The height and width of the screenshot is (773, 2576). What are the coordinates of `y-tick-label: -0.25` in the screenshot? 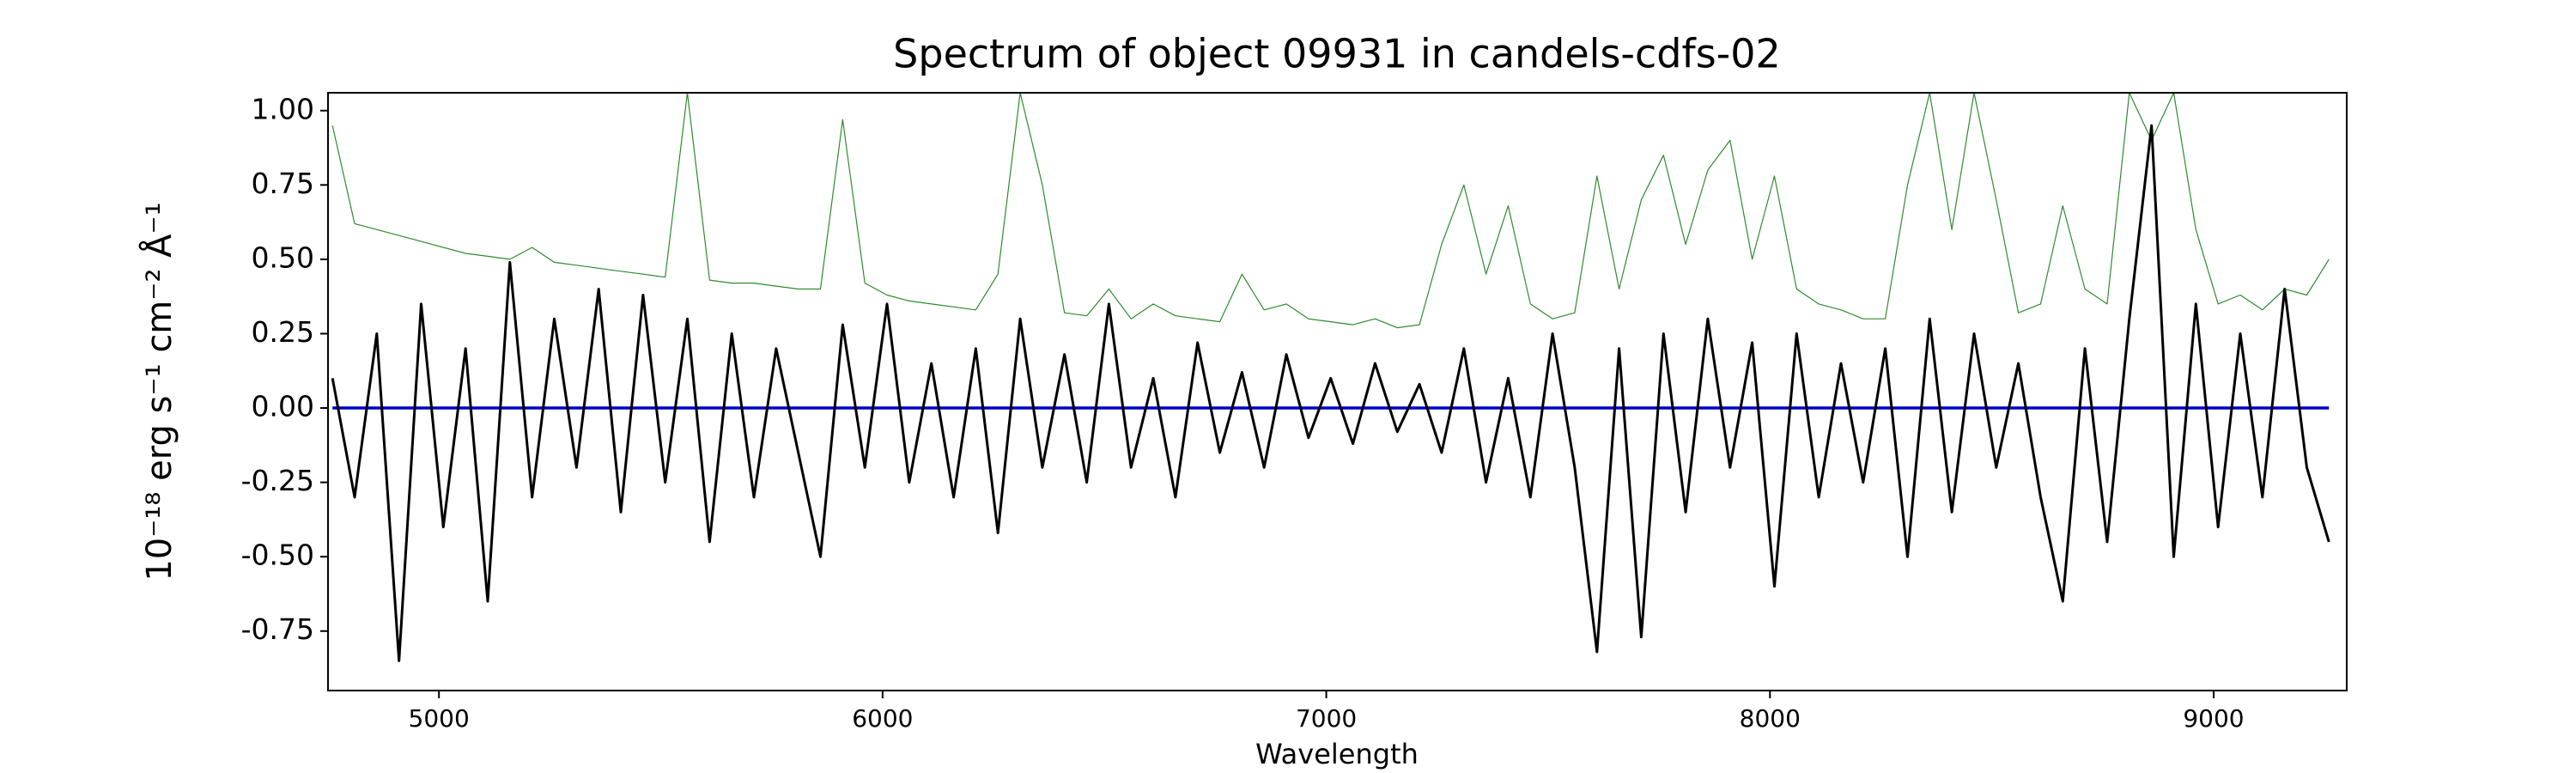 It's located at (278, 480).